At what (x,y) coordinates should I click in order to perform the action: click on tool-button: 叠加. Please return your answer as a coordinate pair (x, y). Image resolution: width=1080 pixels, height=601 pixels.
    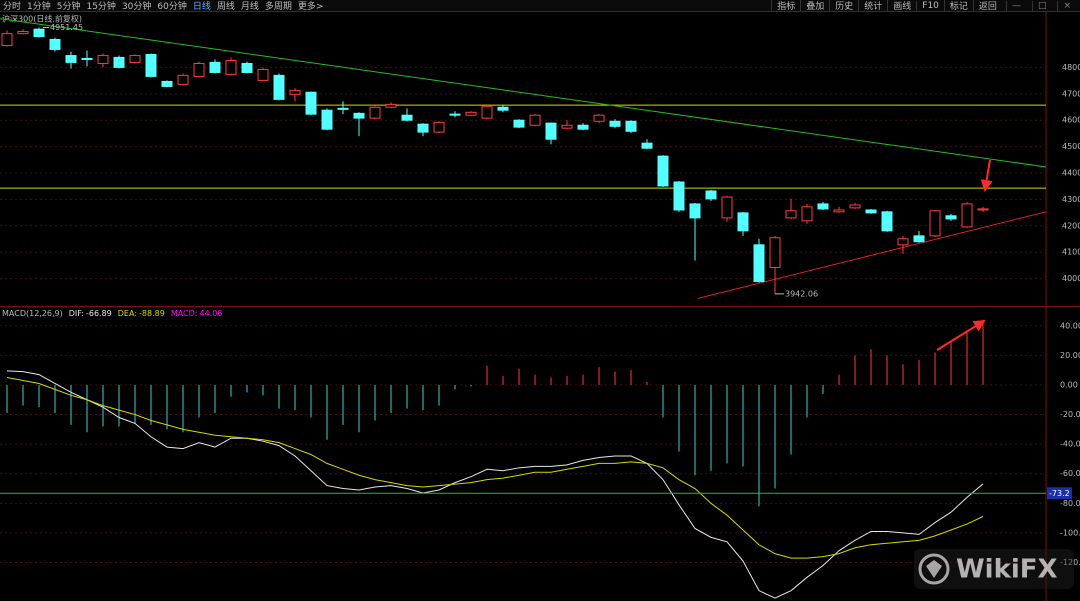
    Looking at the image, I should click on (814, 6).